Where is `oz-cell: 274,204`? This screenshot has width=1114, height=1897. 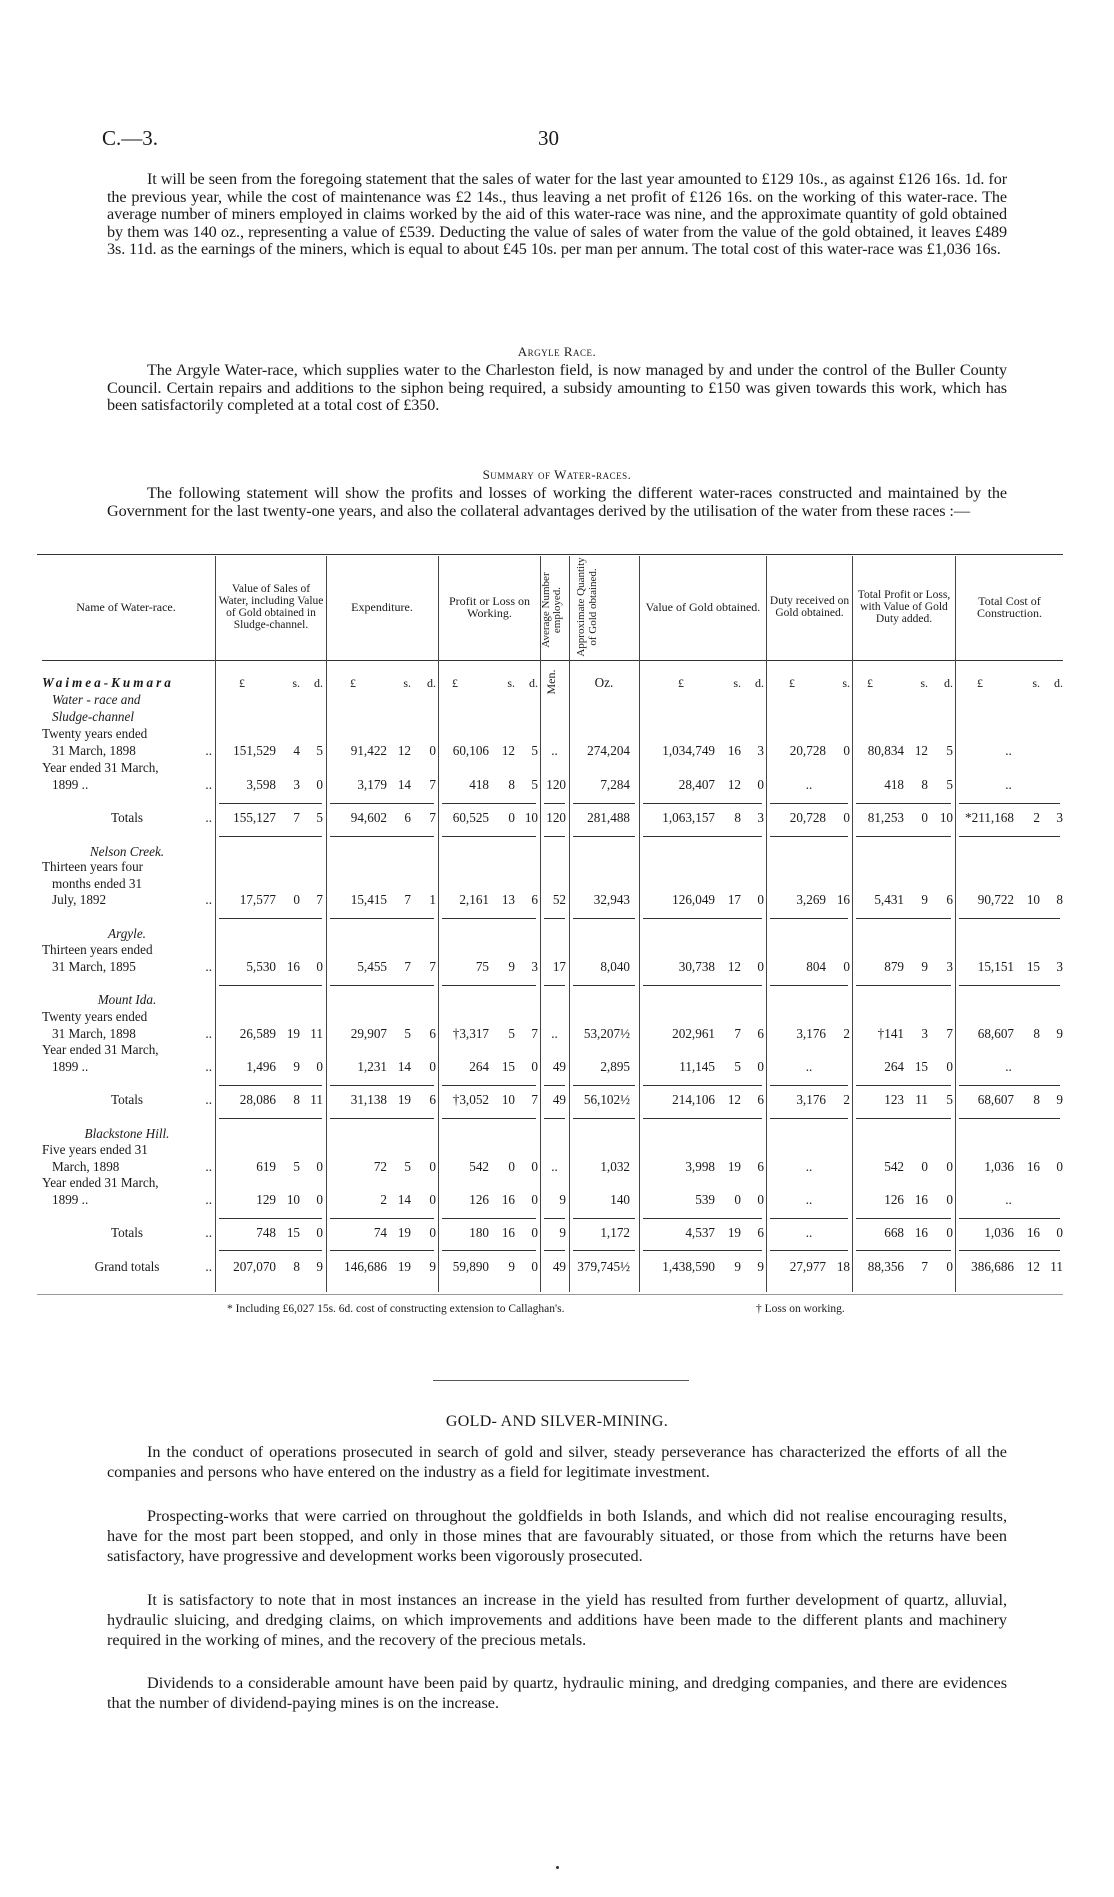
oz-cell: 274,204 is located at coordinates (608, 750).